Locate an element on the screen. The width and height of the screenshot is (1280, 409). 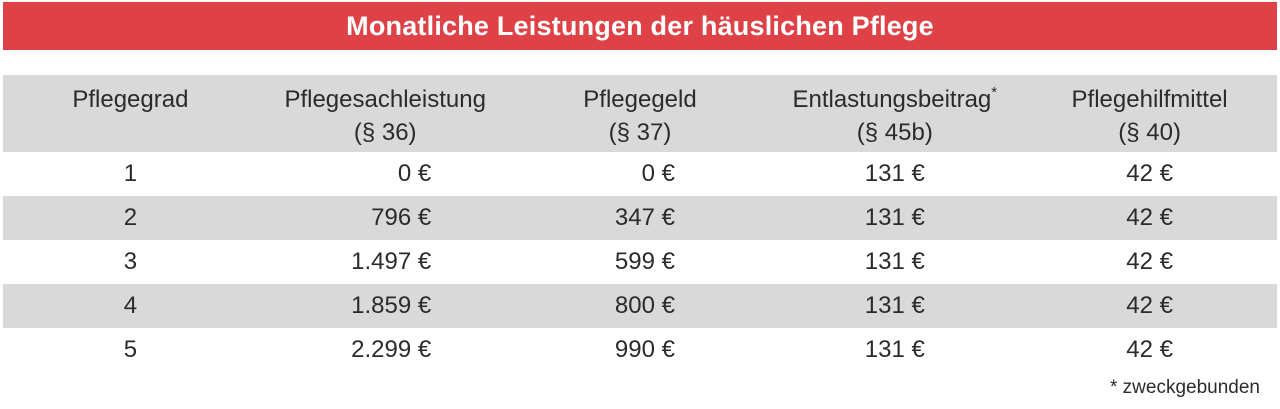
amount-value: 2.299 € is located at coordinates (391, 349).